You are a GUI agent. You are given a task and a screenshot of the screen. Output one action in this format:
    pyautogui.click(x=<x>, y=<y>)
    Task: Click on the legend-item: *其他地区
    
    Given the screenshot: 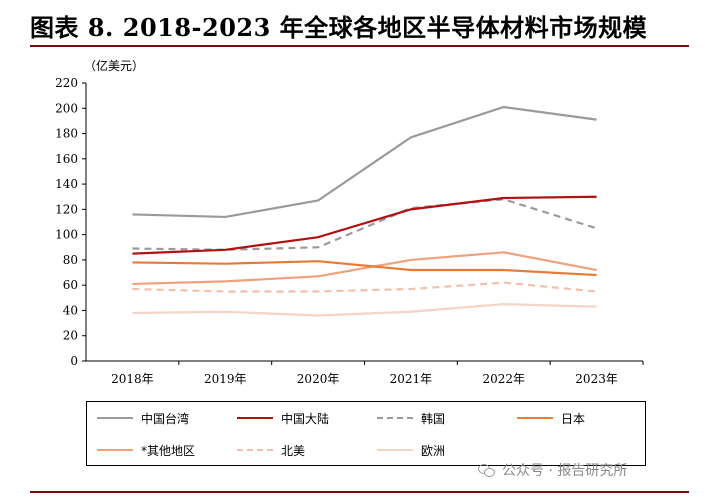 What is the action you would take?
    pyautogui.click(x=146, y=450)
    